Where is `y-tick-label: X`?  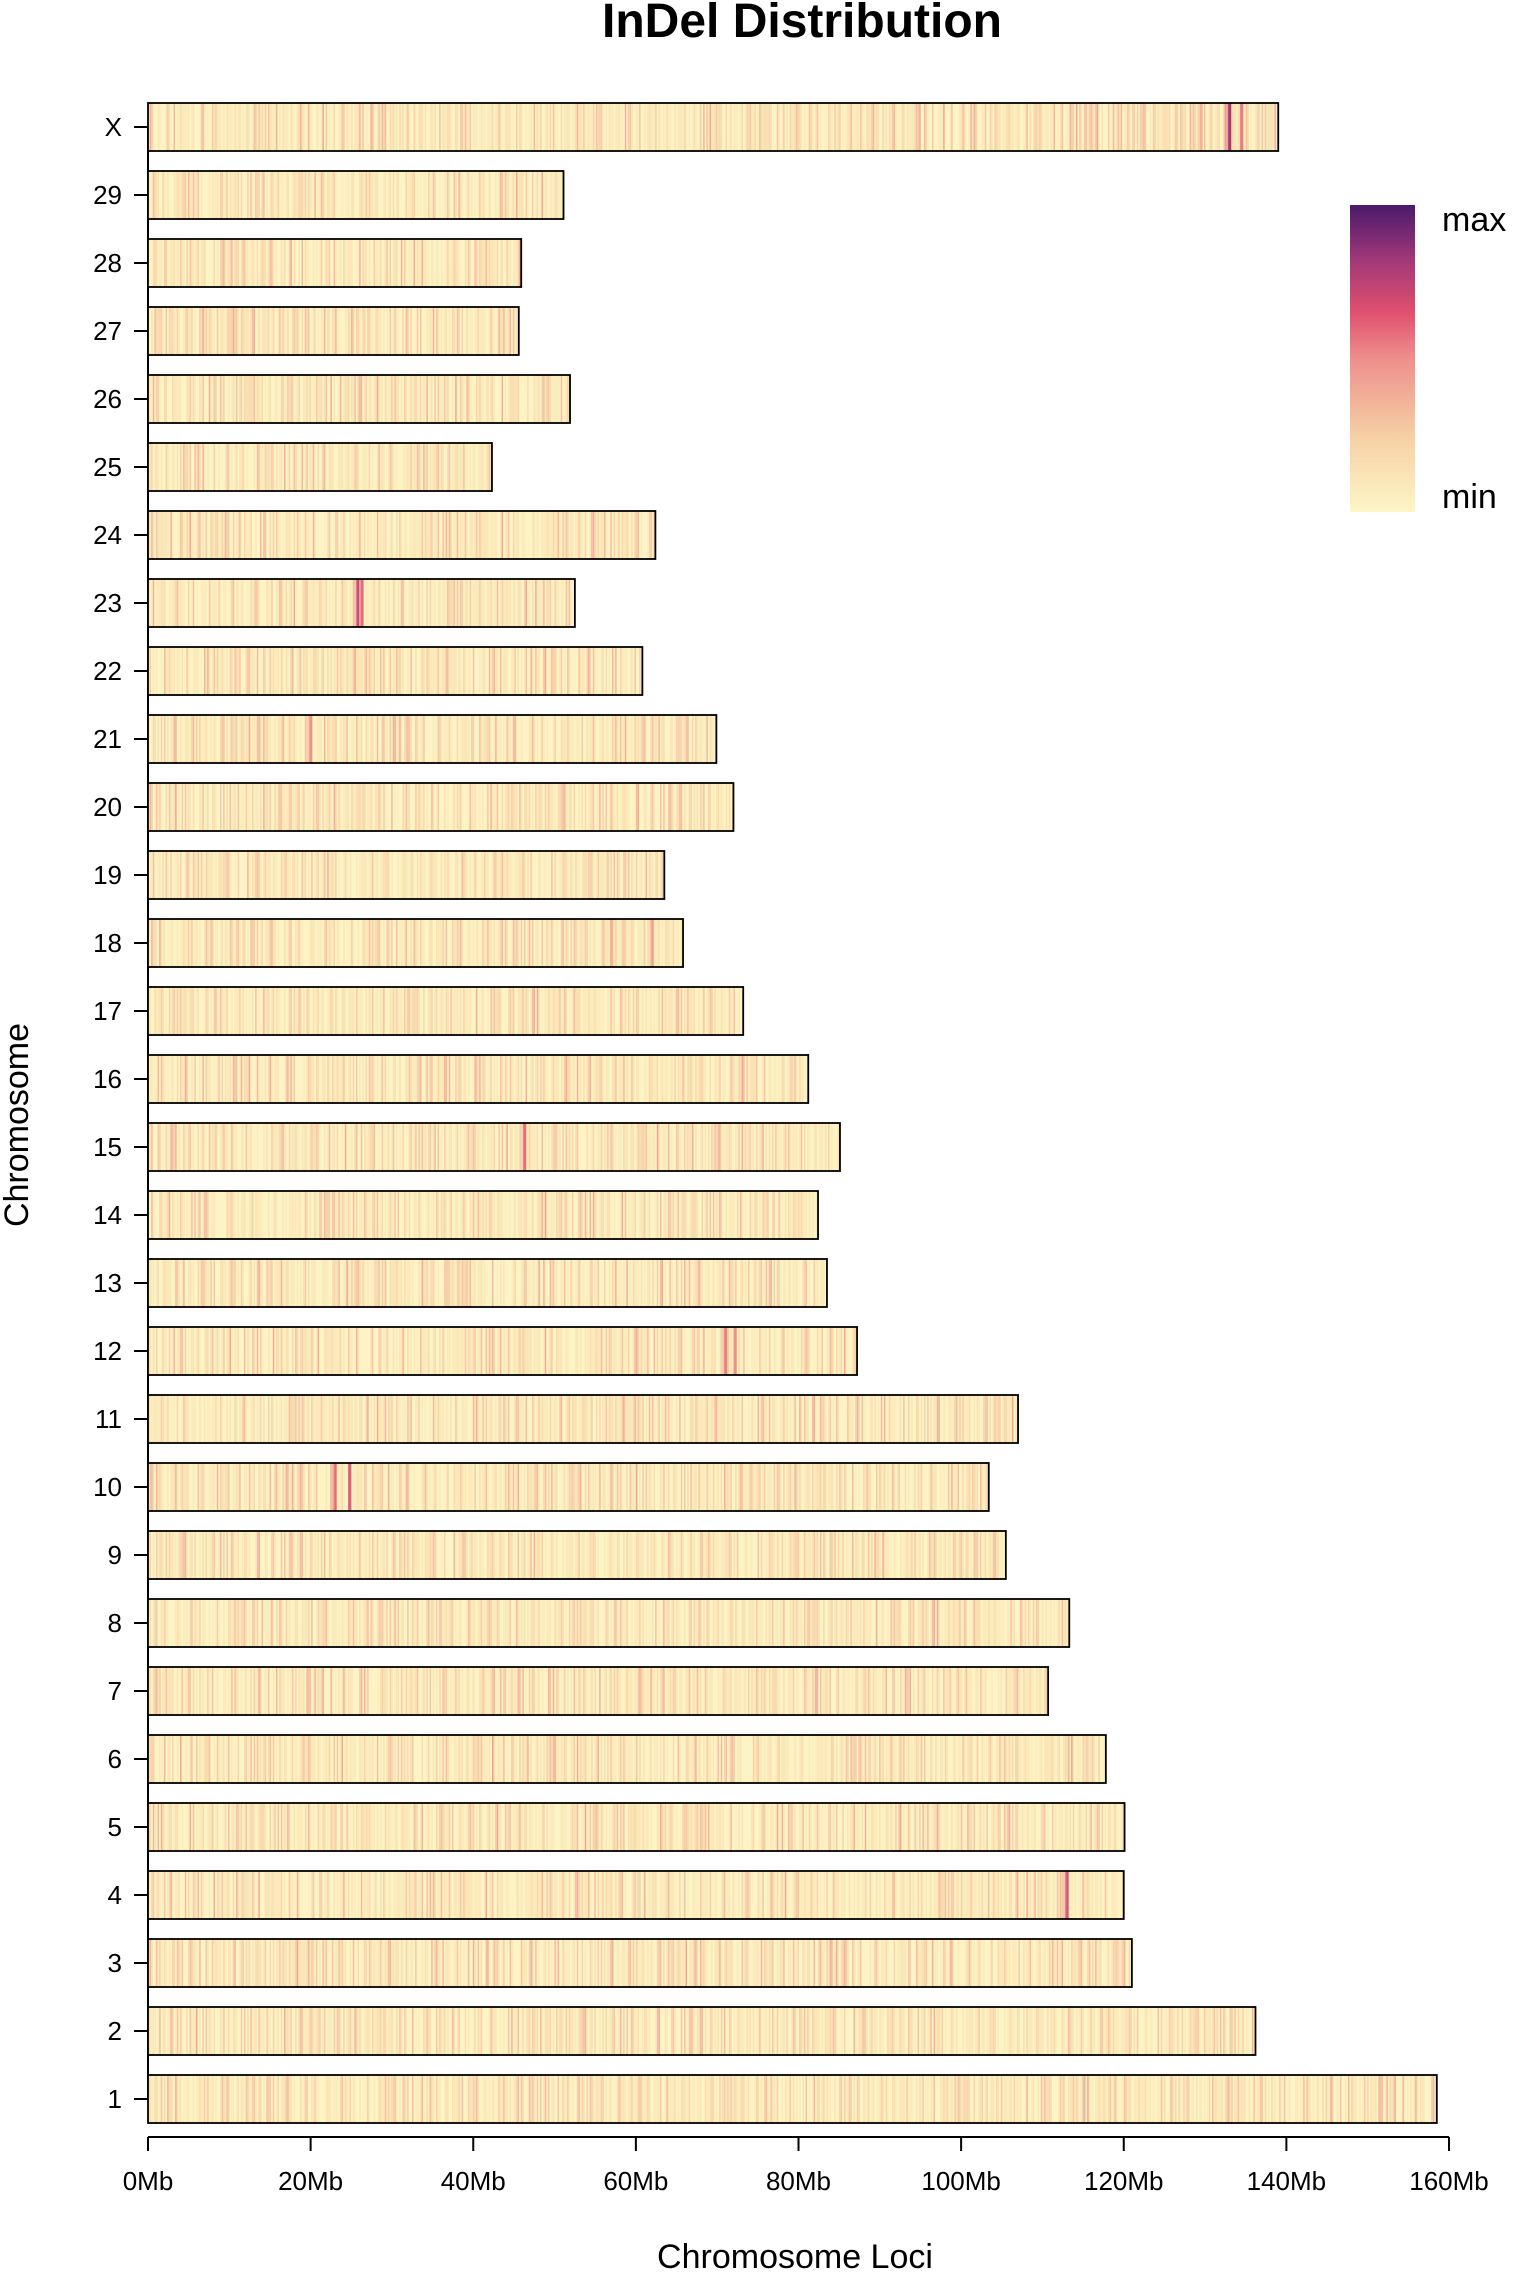
y-tick-label: X is located at coordinates (113, 127).